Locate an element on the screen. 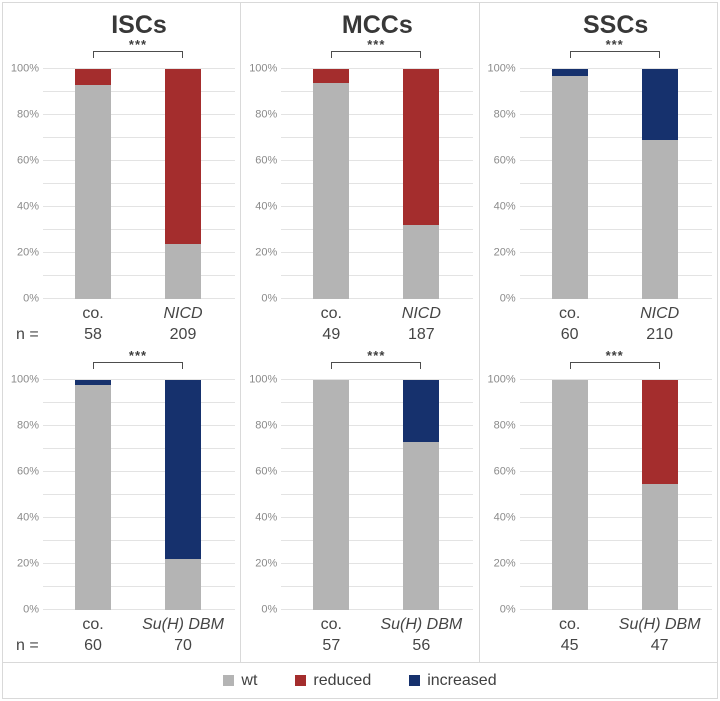  n-equals-label: n = is located at coordinates (27, 334).